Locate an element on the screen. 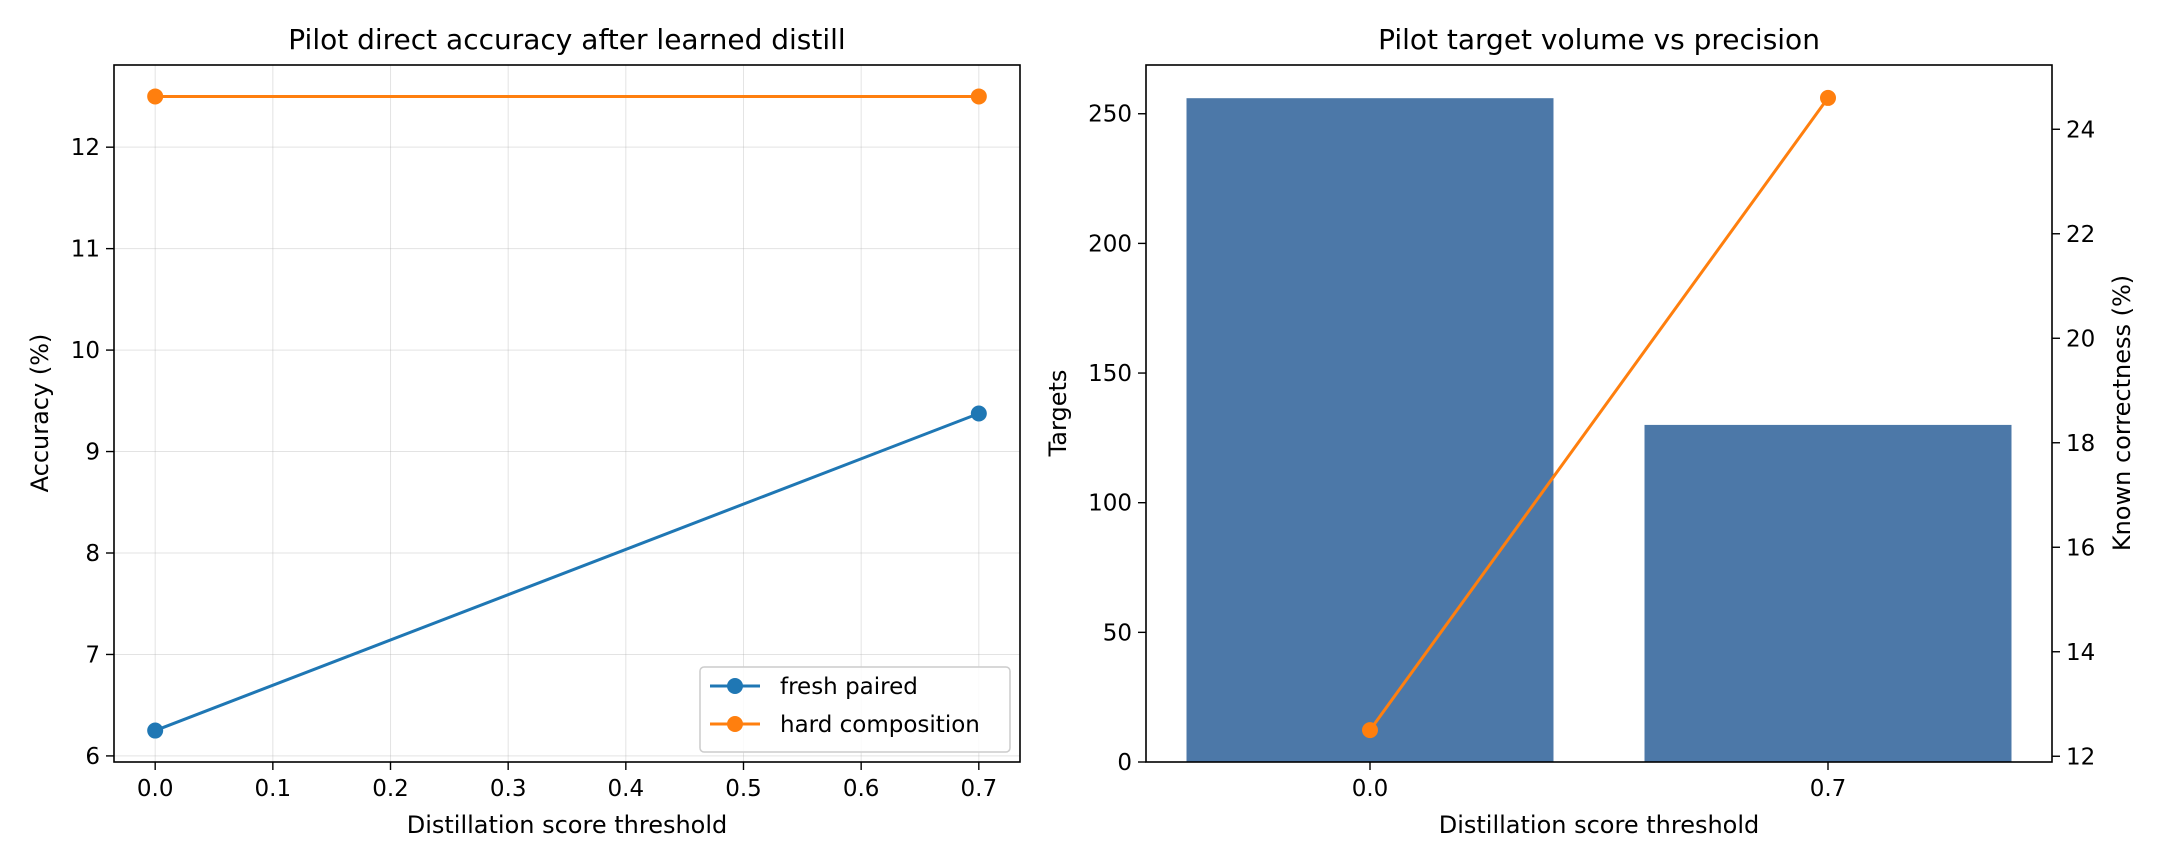 The width and height of the screenshot is (2160, 864). x-tick-label: 0.3 is located at coordinates (508, 789).